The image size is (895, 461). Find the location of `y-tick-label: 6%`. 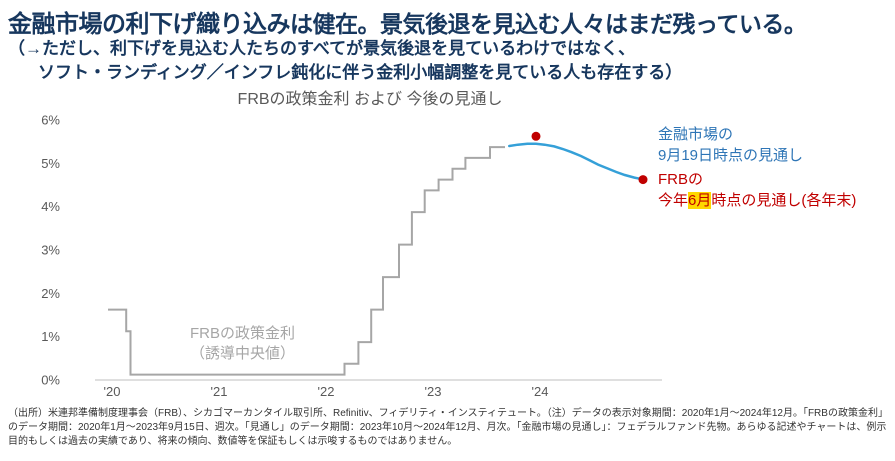

y-tick-label: 6% is located at coordinates (50, 120).